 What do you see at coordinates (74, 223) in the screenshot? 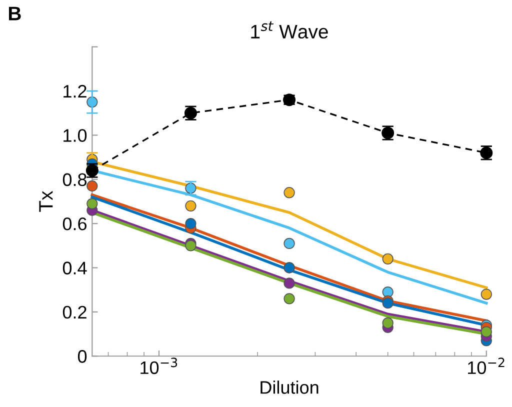
I see `y-tick-label: 0.6` at bounding box center [74, 223].